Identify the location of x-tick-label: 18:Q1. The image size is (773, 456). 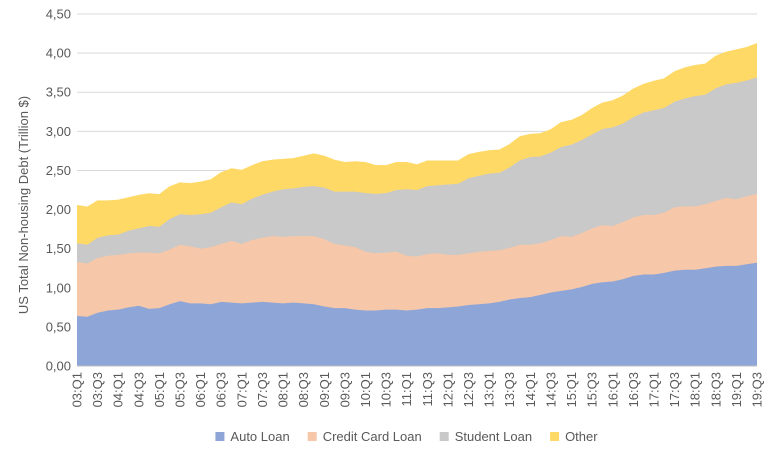
(695, 389).